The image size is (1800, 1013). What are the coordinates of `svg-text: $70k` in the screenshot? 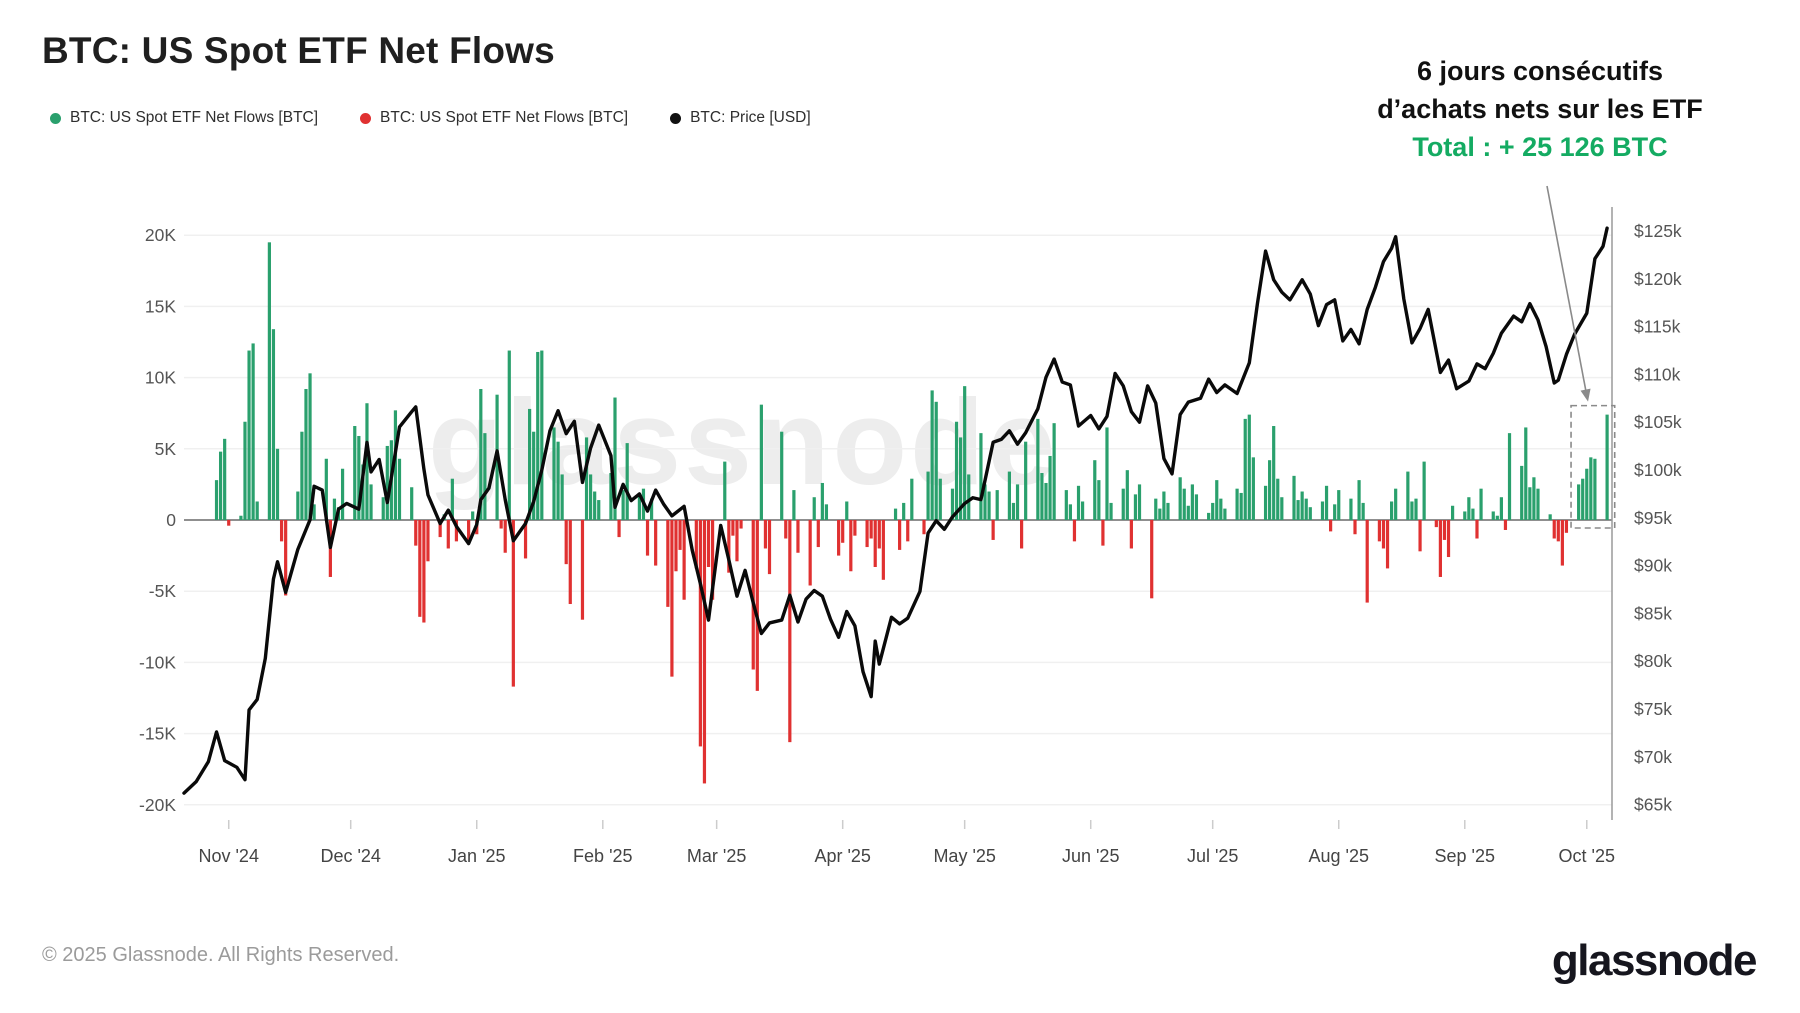 It's located at (1653, 757).